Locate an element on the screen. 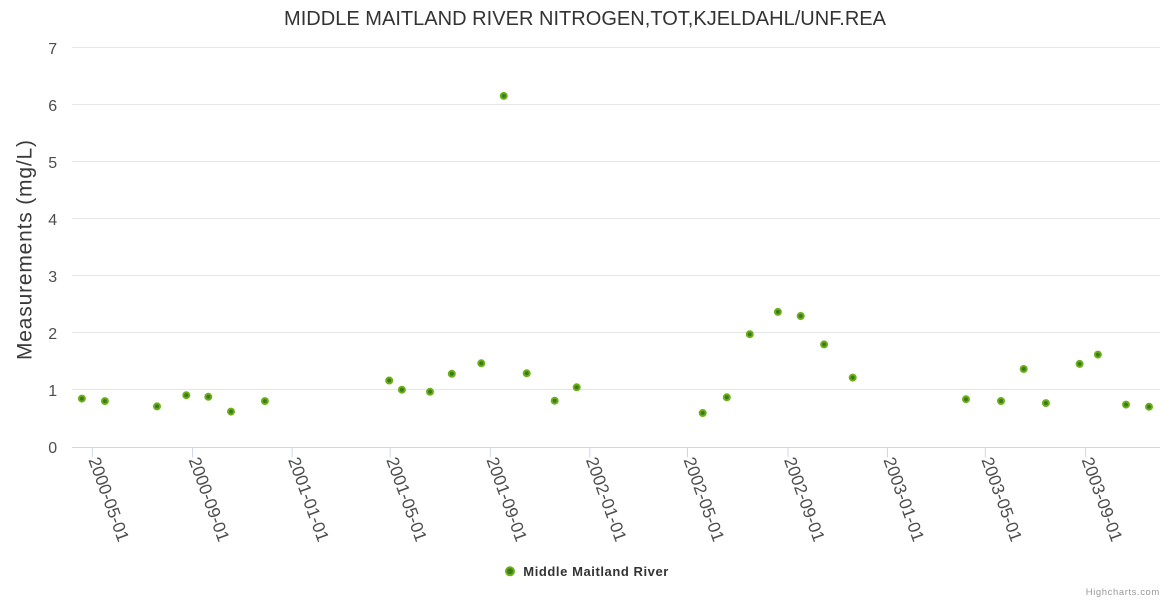 Image resolution: width=1170 pixels, height=605 pixels. svg-text: 7 is located at coordinates (52, 49).